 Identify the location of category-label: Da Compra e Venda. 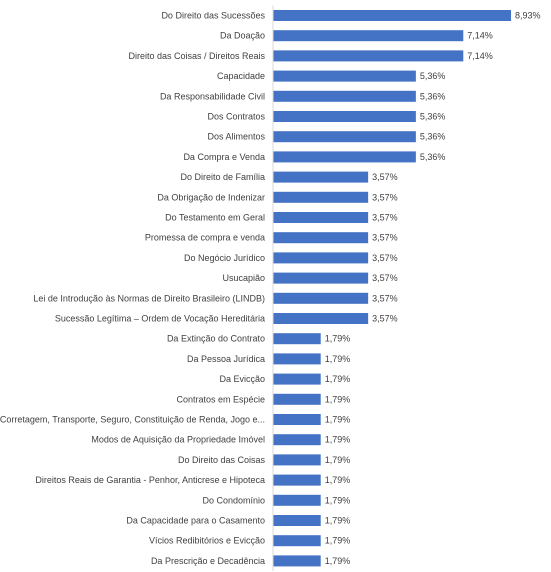
(224, 157).